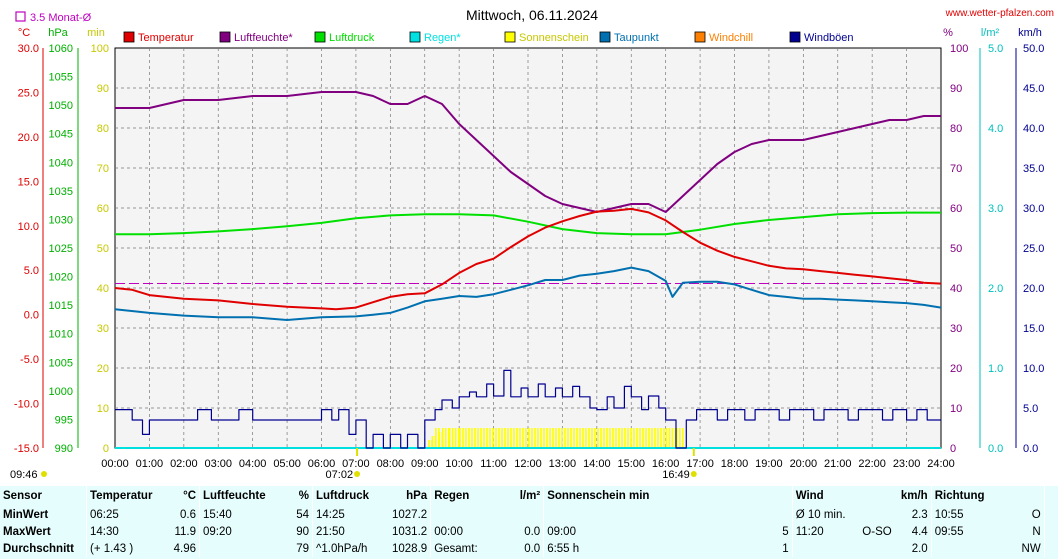 The width and height of the screenshot is (1058, 559). I want to click on site-link: www.wetter-pfalzen.com, so click(999, 13).